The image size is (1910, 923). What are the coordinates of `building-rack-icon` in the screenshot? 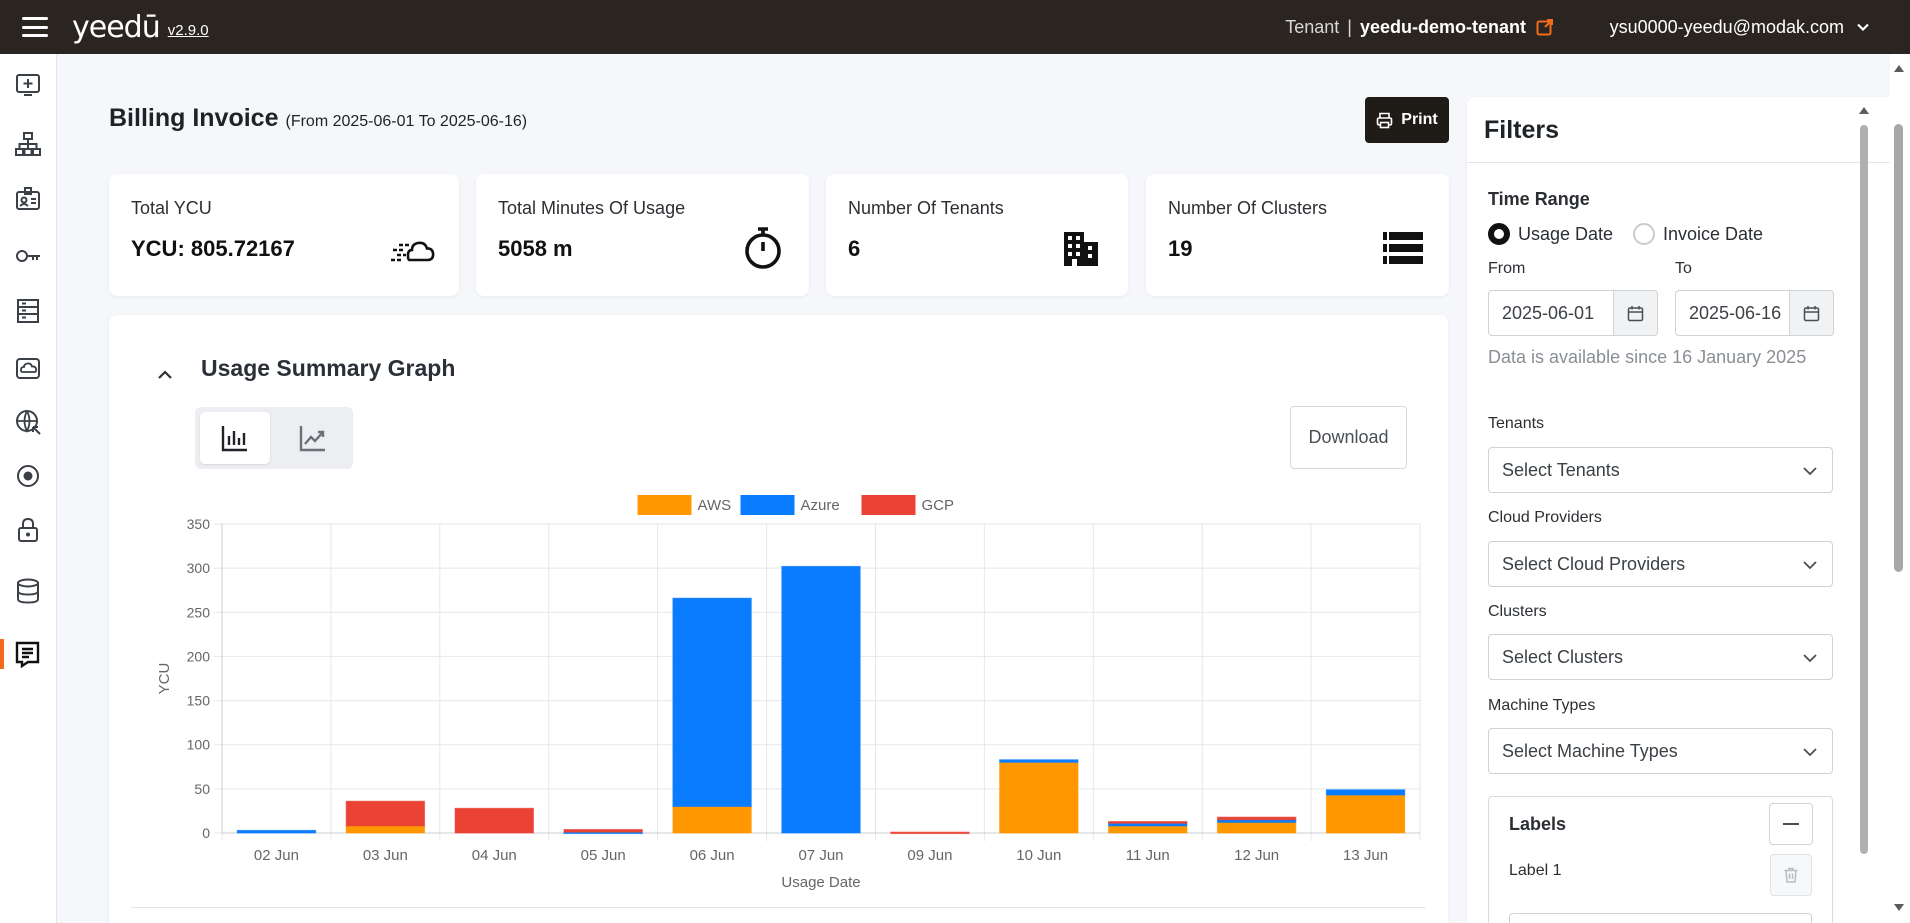 It's located at (28, 311).